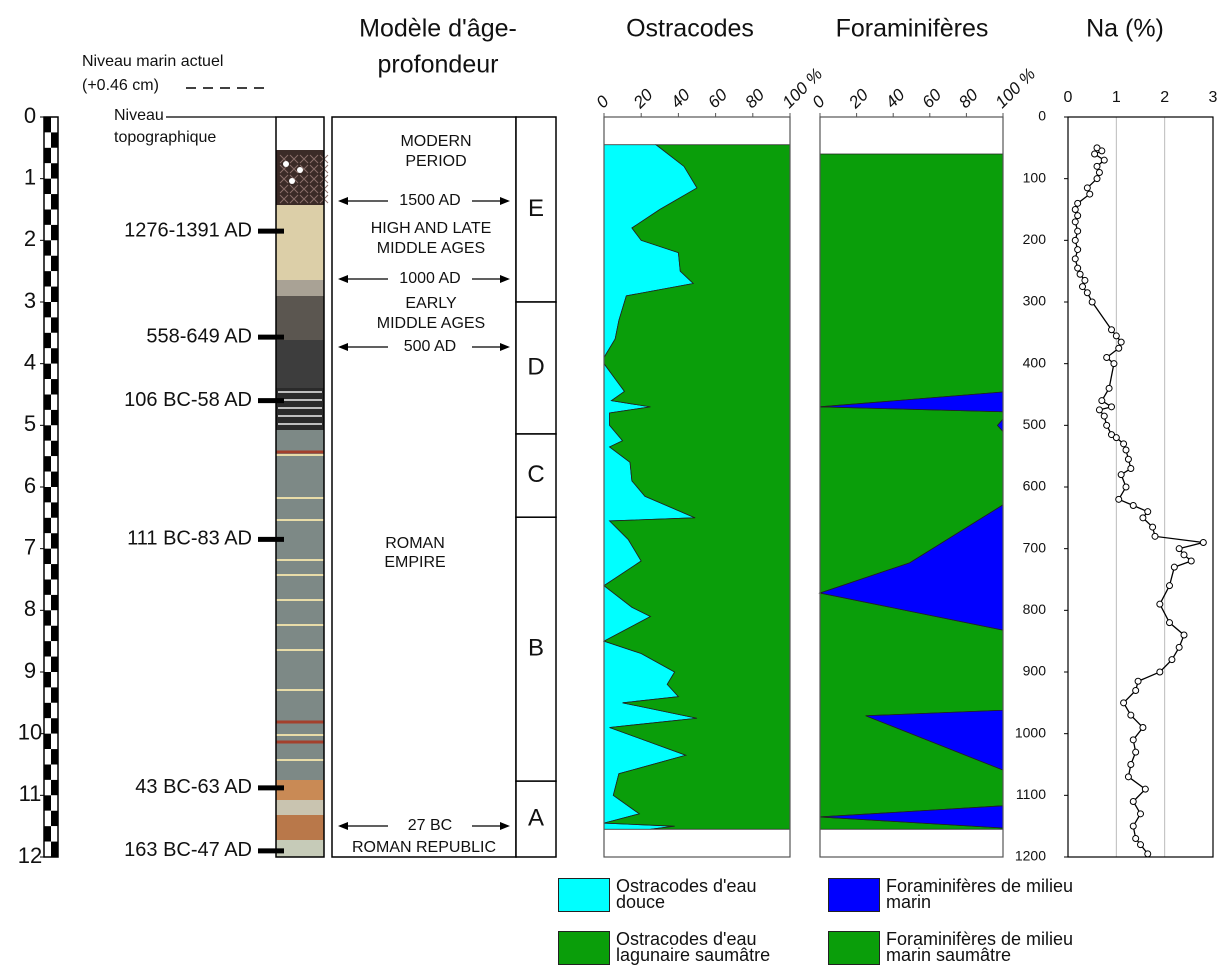  Describe the element at coordinates (431, 228) in the screenshot. I see `period-label: HIGH AND LATE` at that location.